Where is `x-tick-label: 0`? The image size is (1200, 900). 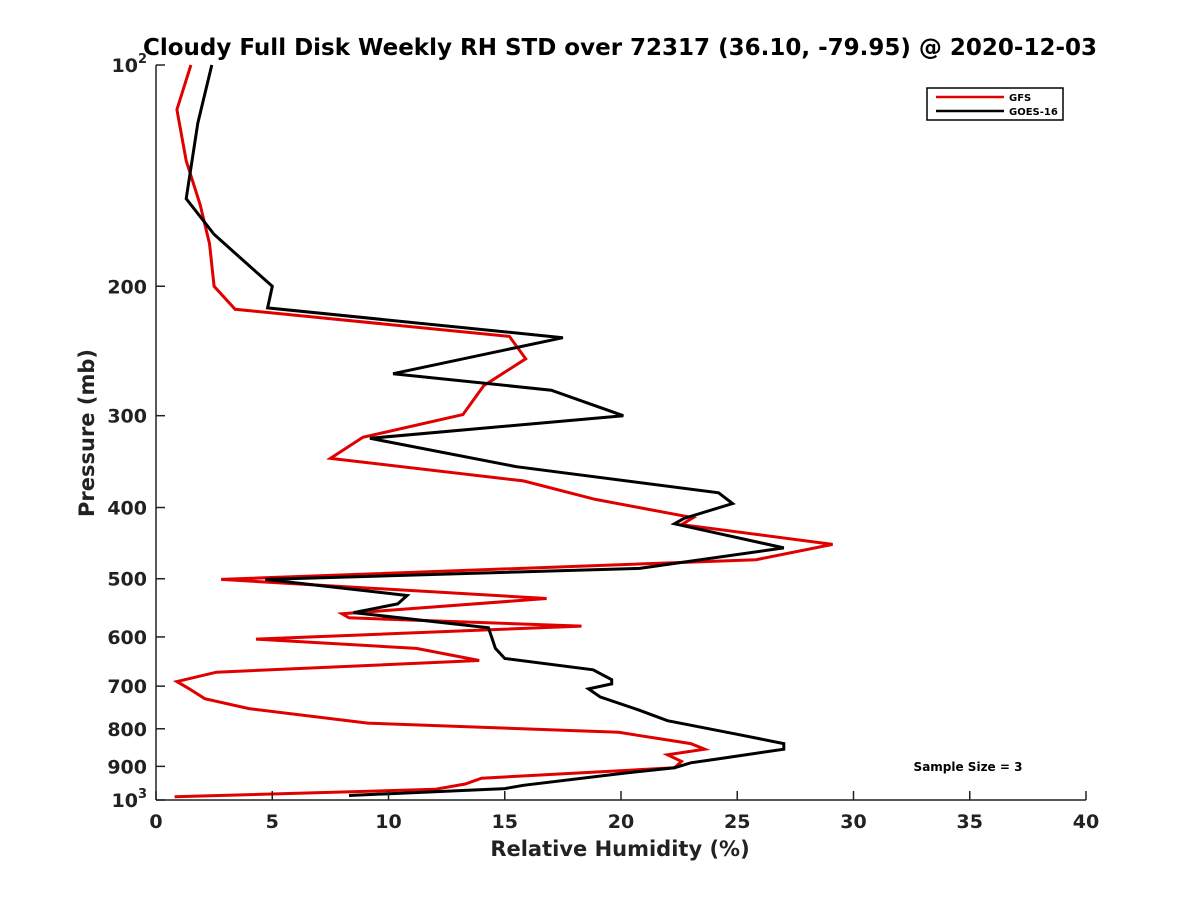 x-tick-label: 0 is located at coordinates (155, 822).